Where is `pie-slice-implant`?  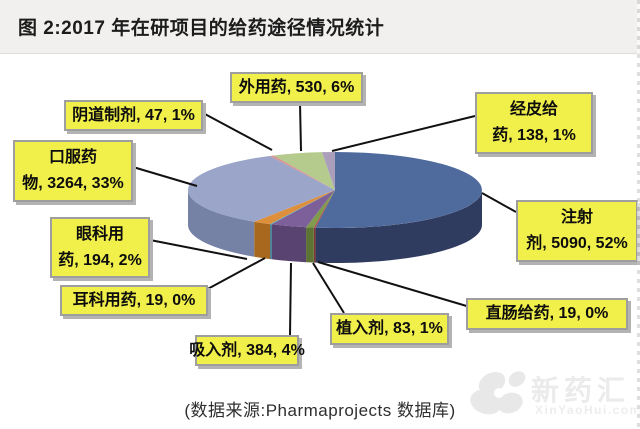 pie-slice-implant is located at coordinates (320, 209).